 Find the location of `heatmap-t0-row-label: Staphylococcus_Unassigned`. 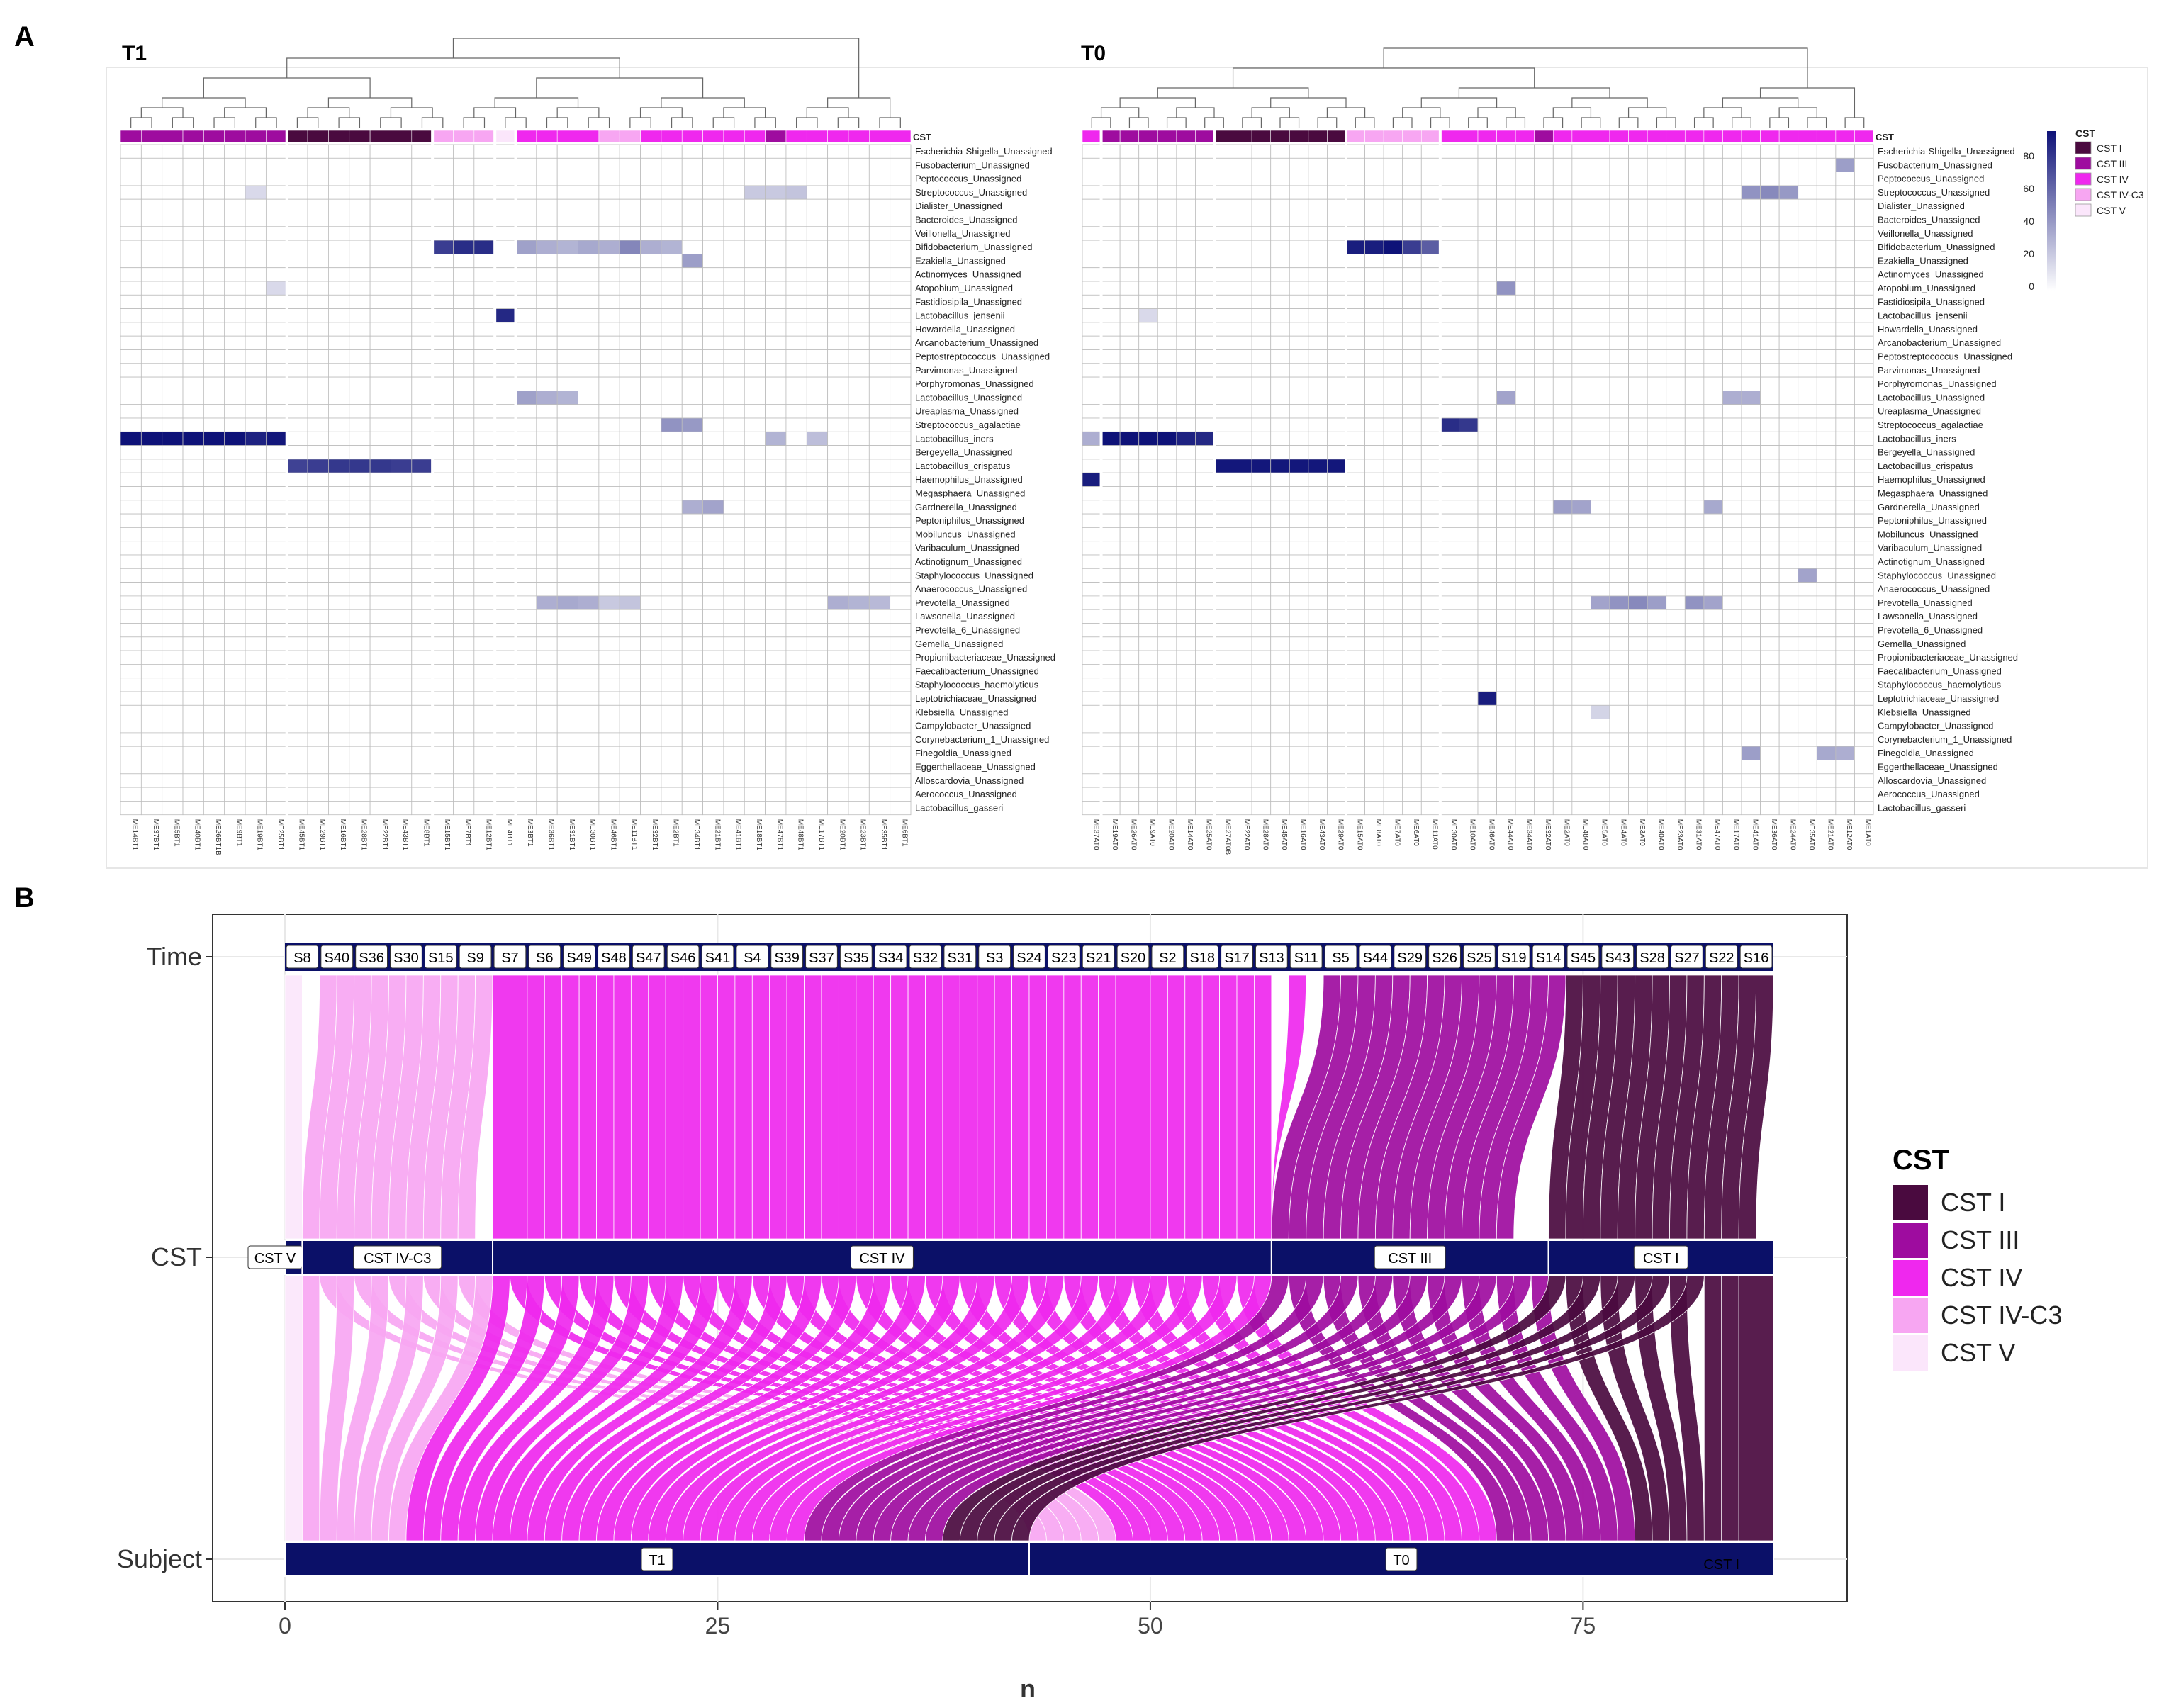

heatmap-t0-row-label: Staphylococcus_Unassigned is located at coordinates (1937, 575).